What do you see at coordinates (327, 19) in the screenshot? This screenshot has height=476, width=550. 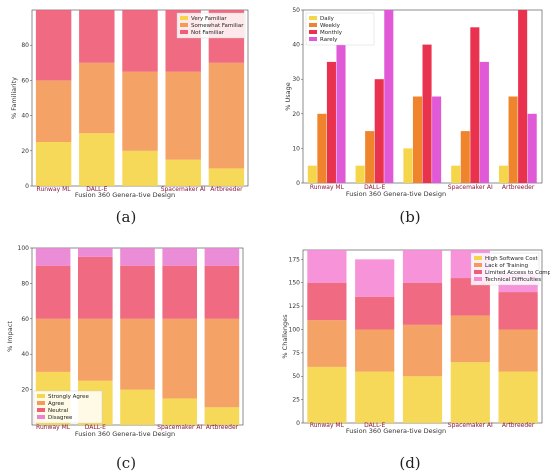 I see `legend-label: Daily` at bounding box center [327, 19].